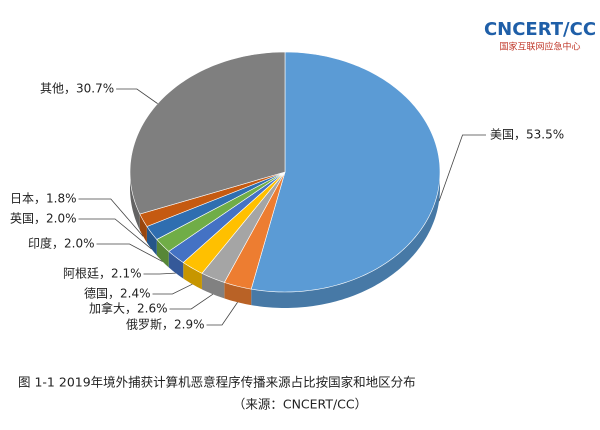 The width and height of the screenshot is (600, 430). Describe the element at coordinates (117, 293) in the screenshot. I see `data-label: 德国，2.4%` at that location.